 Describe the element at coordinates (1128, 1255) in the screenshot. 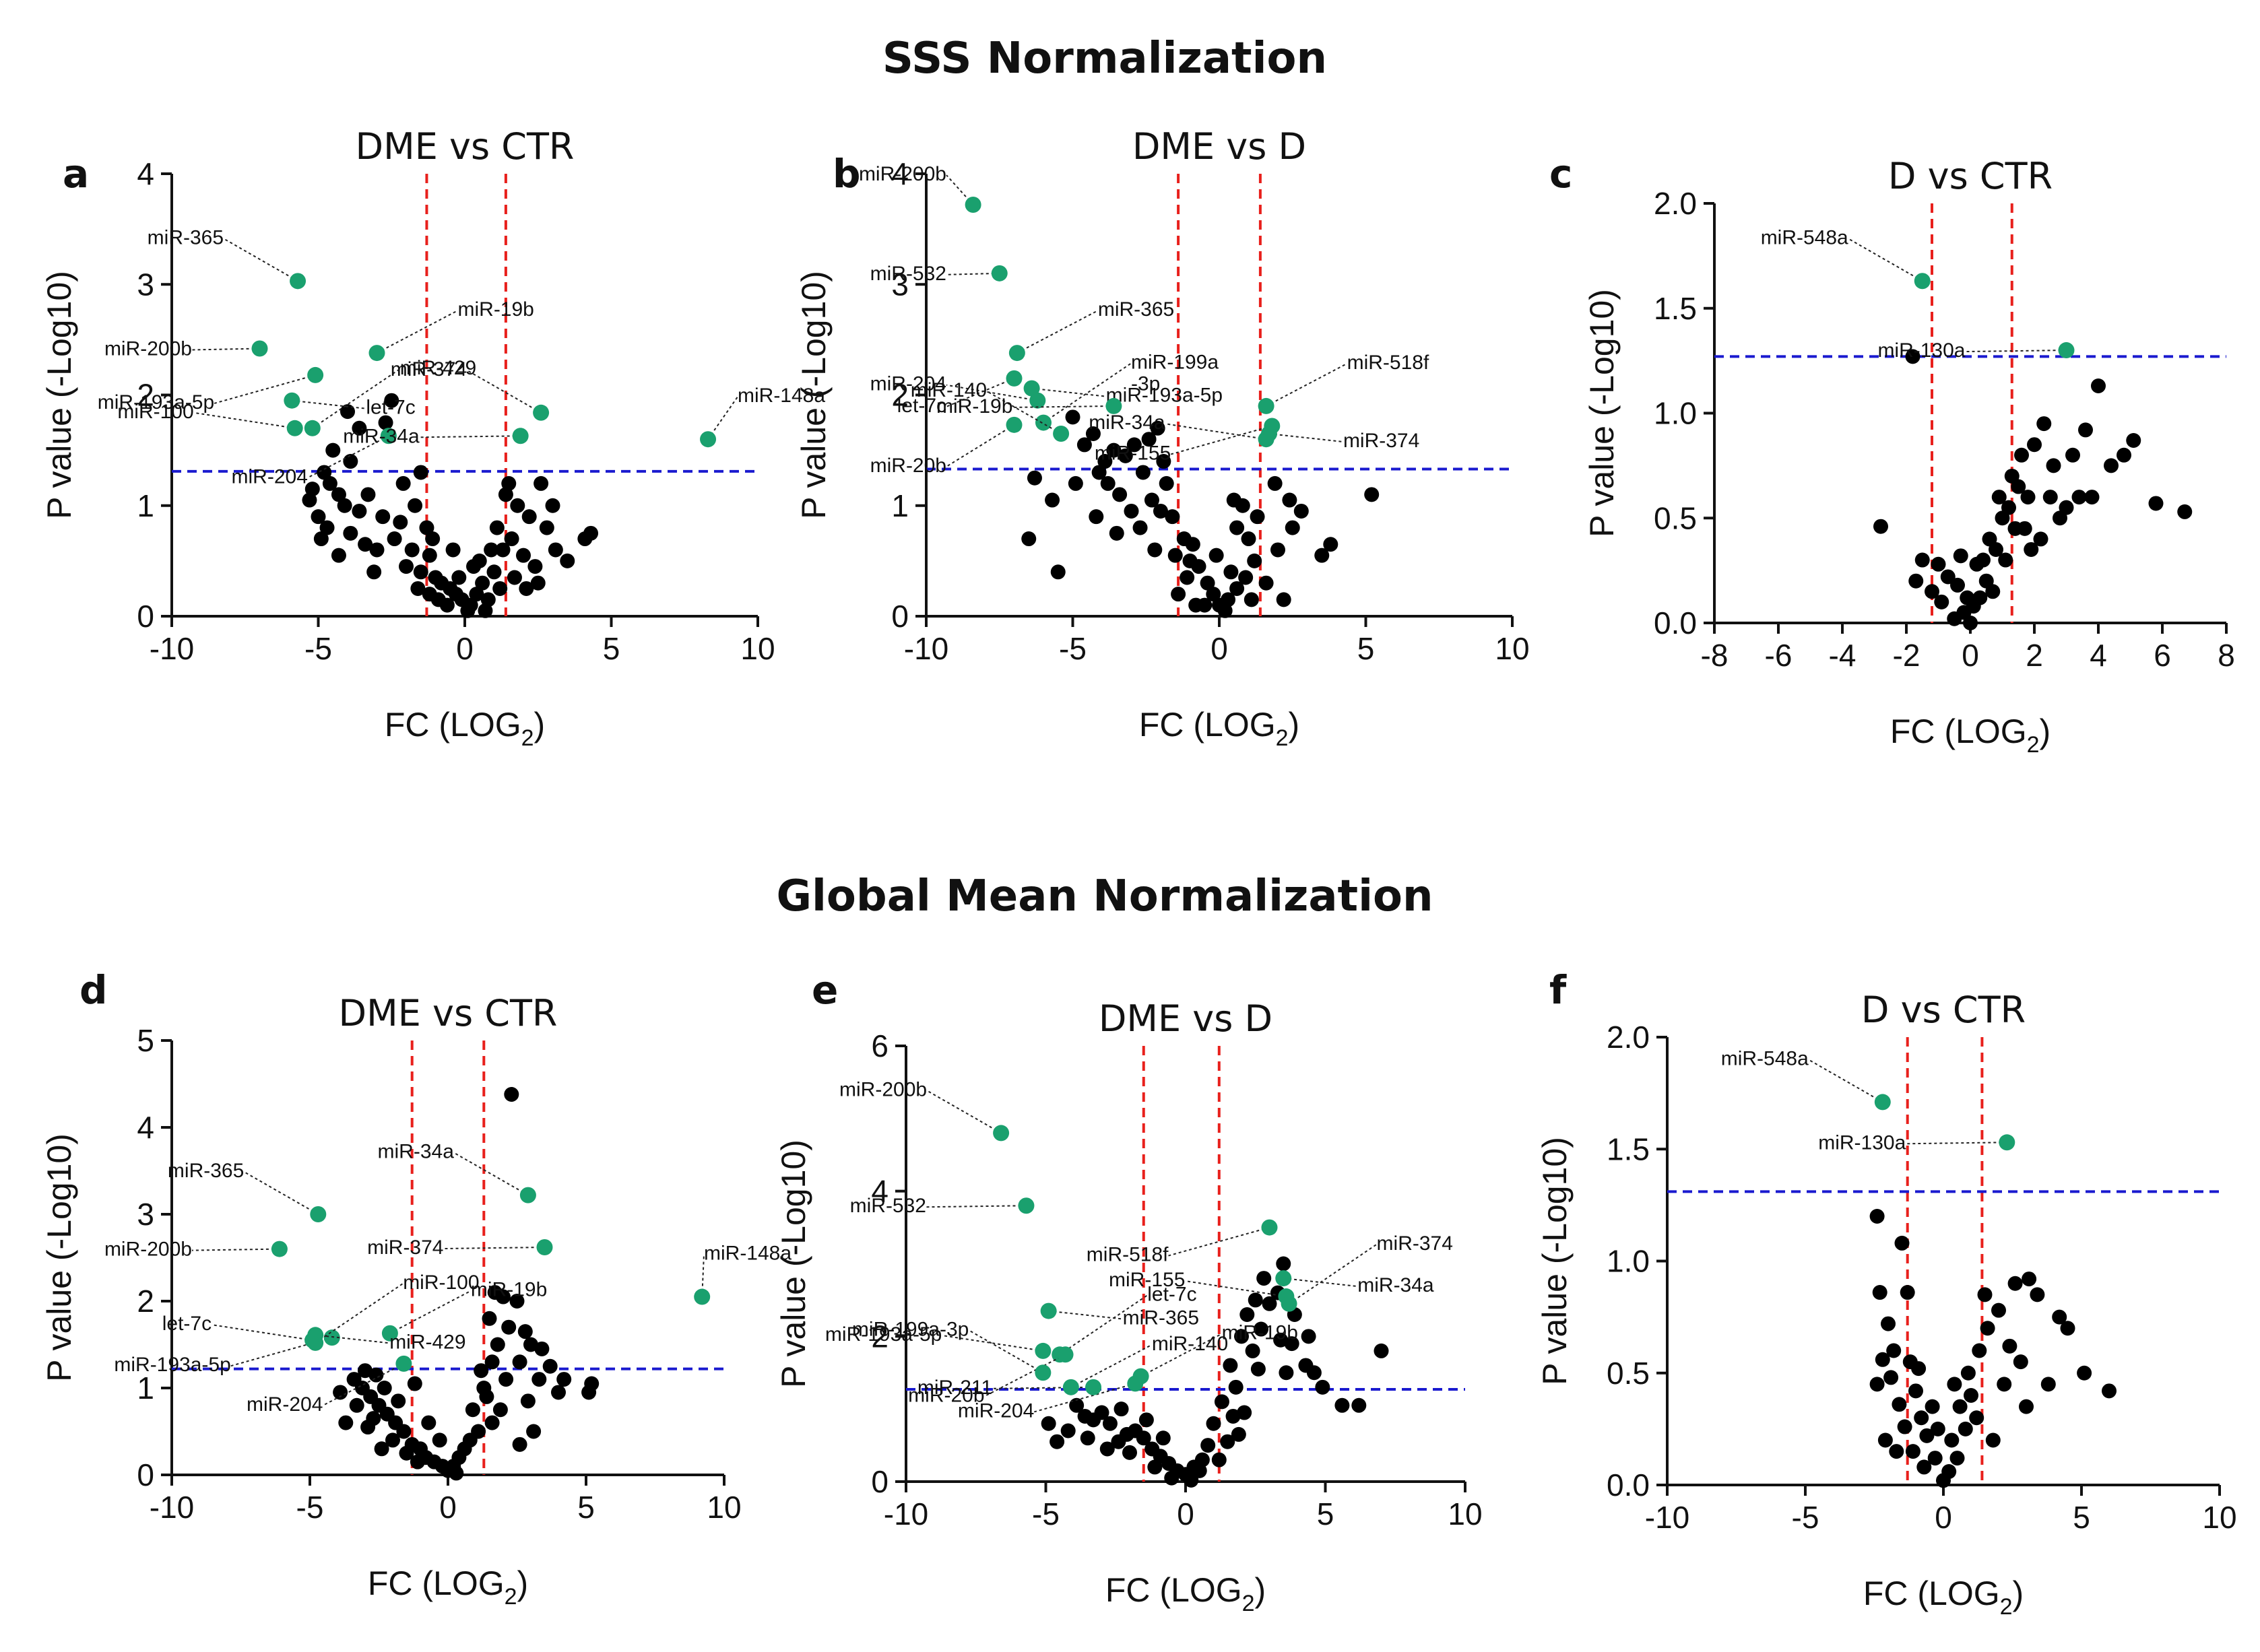

I see `mirna-label: miR-518f` at that location.